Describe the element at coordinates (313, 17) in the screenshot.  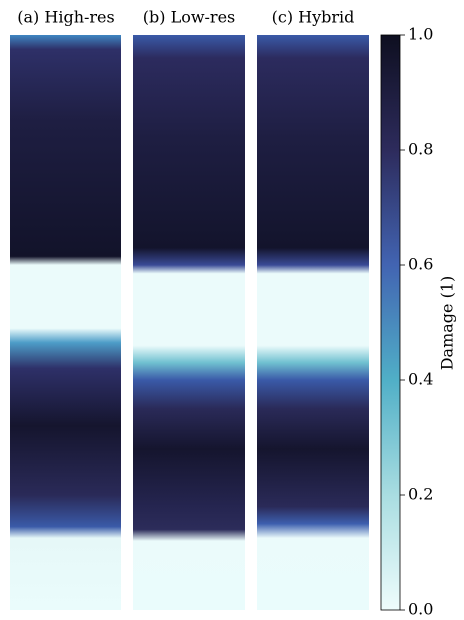
I see `panel-title: (c) Hybrid` at that location.